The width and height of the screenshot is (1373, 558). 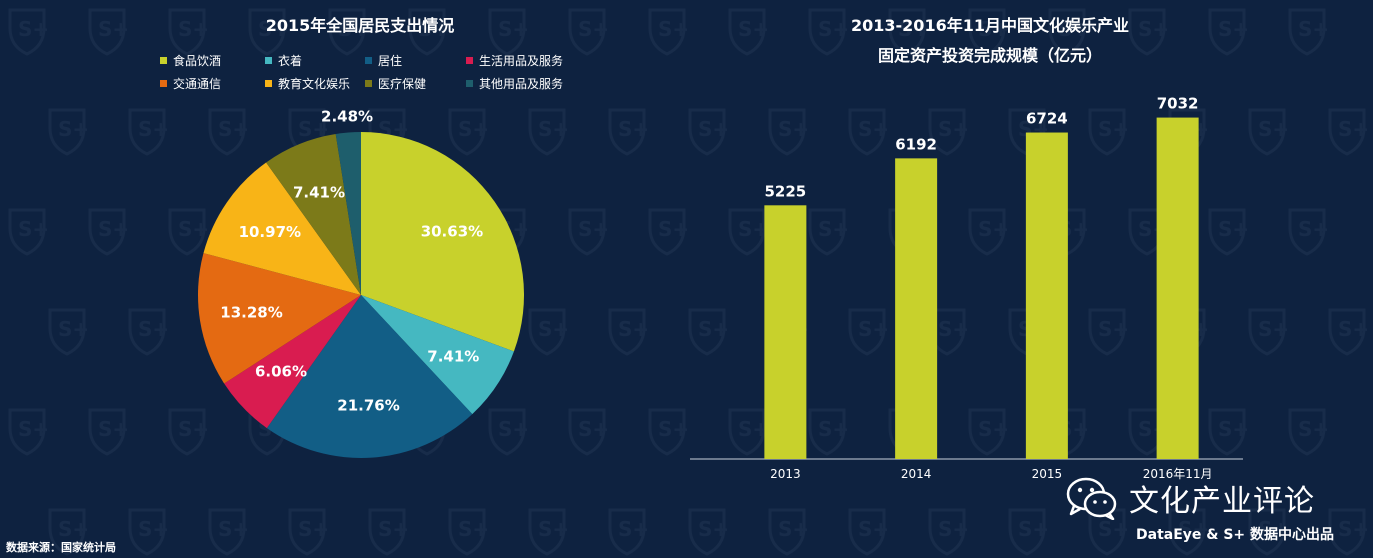 What do you see at coordinates (1178, 474) in the screenshot?
I see `x-tick-label: 2016年11月` at bounding box center [1178, 474].